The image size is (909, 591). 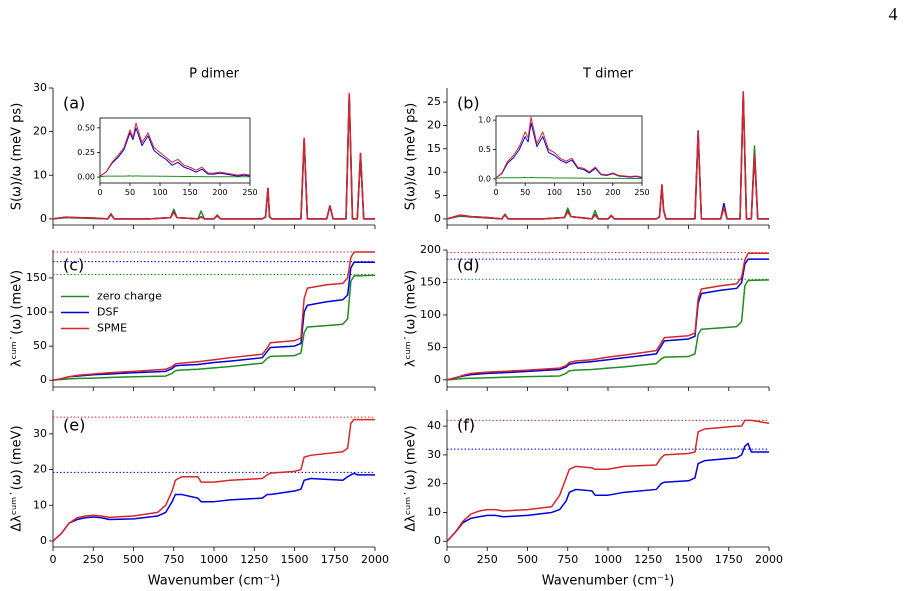 I want to click on y-tick-label: 0.0, so click(x=484, y=178).